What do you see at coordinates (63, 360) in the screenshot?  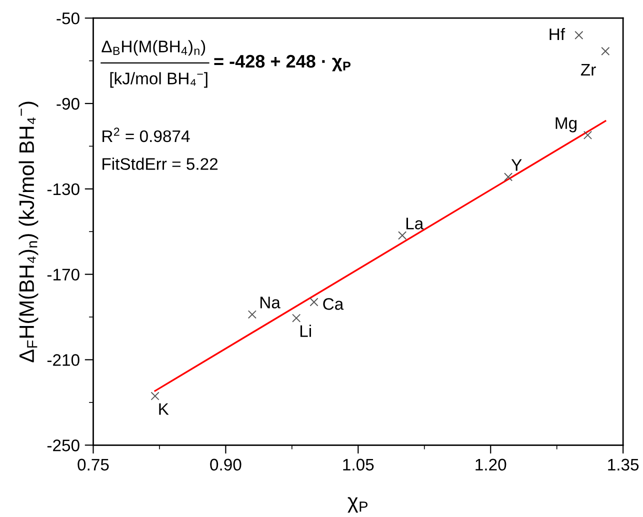 I see `y-tick-label: -210` at bounding box center [63, 360].